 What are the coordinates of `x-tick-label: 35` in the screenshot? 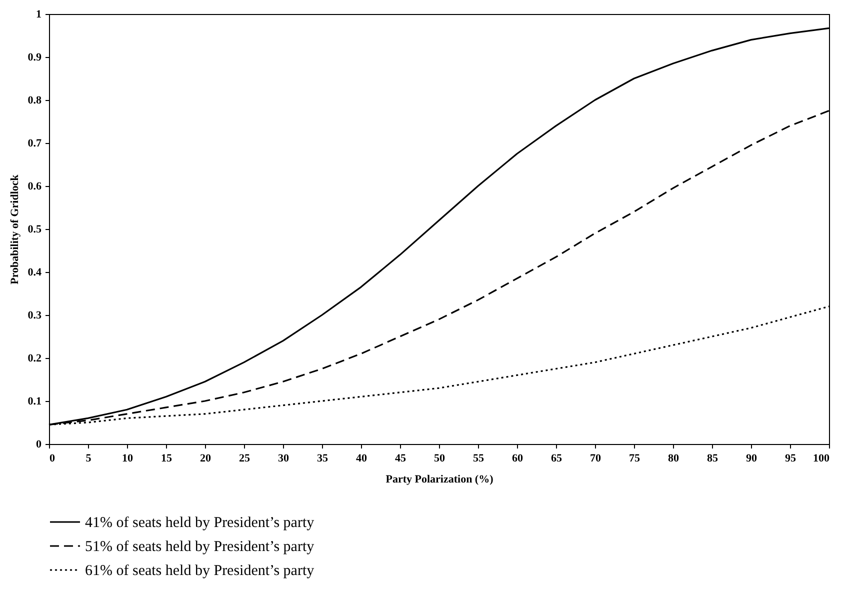 It's located at (322, 458).